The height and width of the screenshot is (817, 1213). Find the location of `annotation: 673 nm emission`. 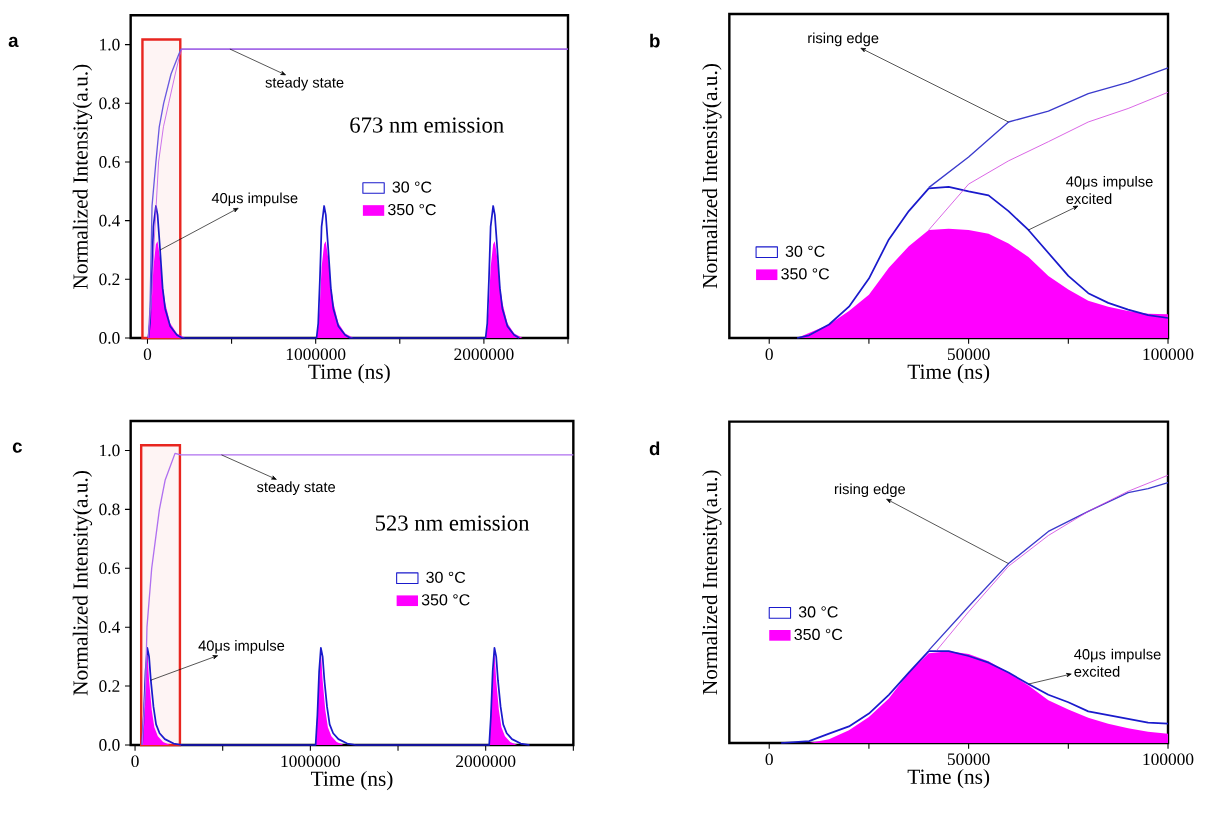

annotation: 673 nm emission is located at coordinates (427, 125).